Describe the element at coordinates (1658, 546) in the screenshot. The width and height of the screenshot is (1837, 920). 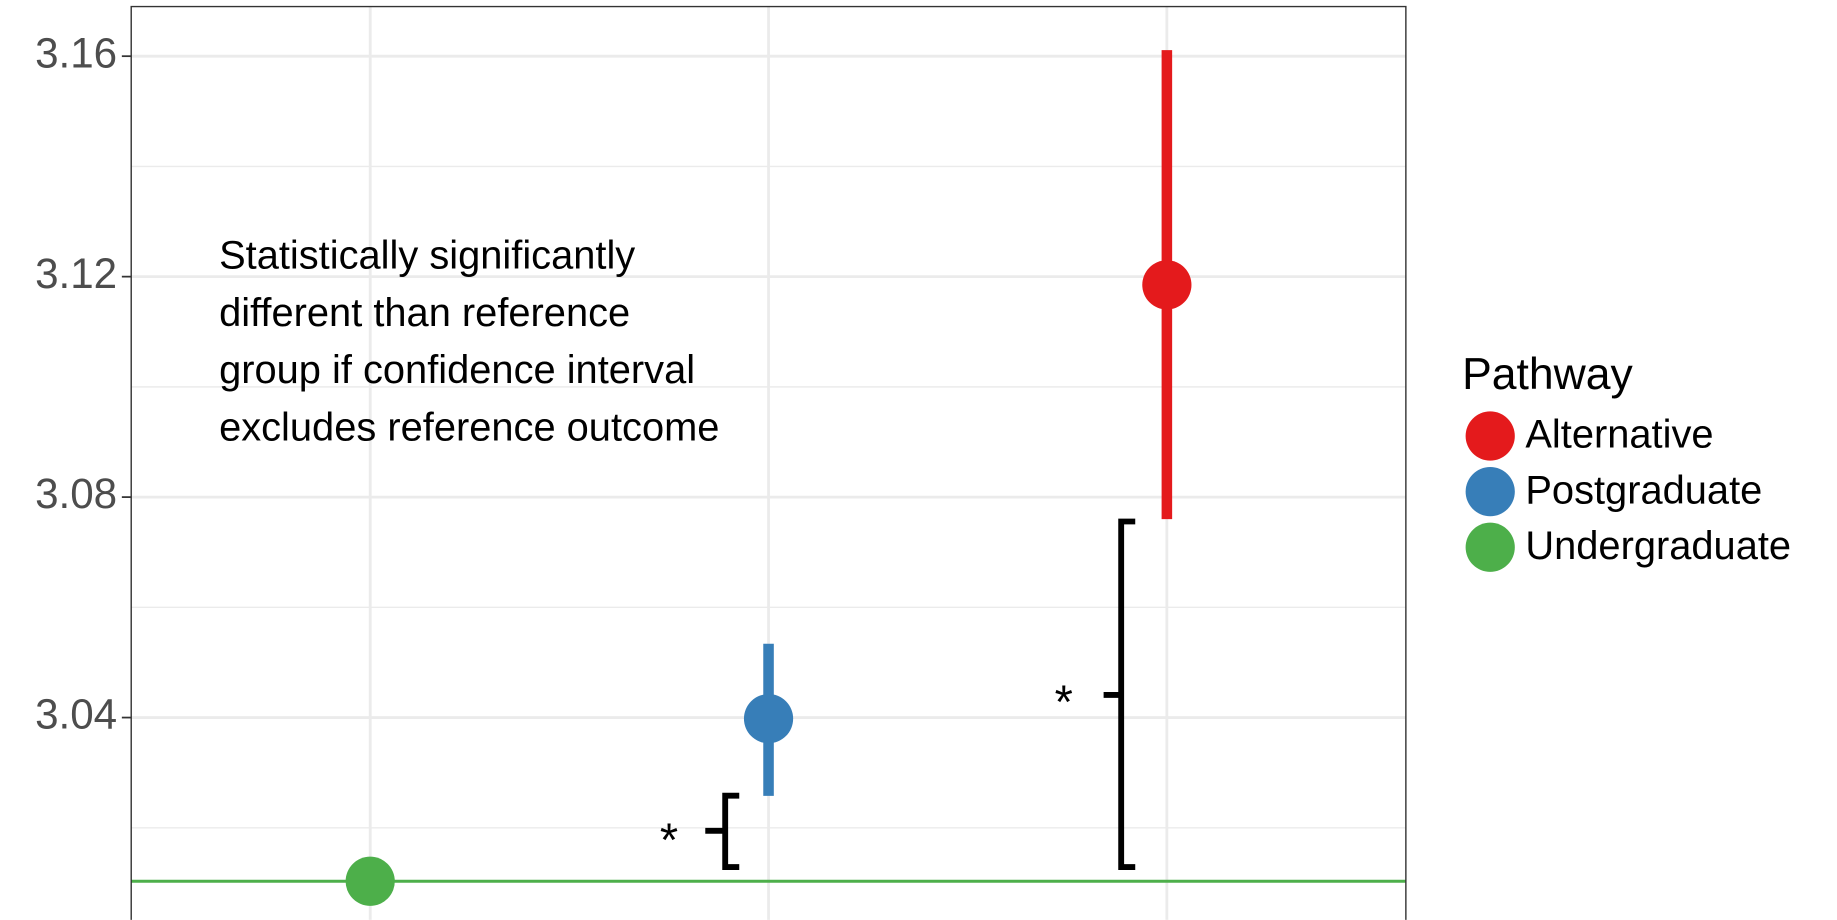
I see `legend-label: Undergraduate` at that location.